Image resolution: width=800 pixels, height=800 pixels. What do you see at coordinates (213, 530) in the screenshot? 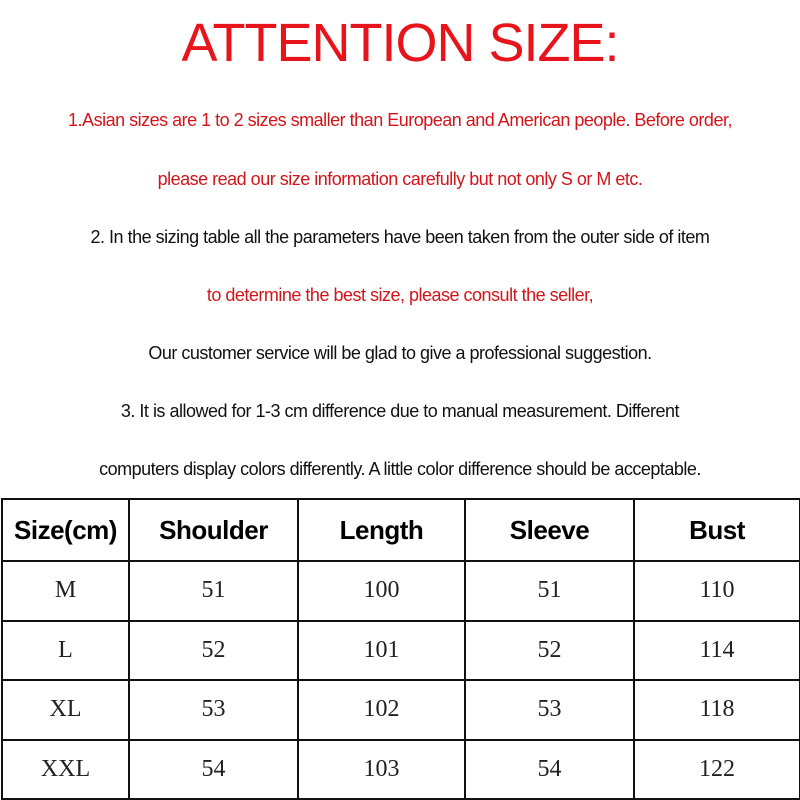
I see `header-shoulder: Shoulder` at bounding box center [213, 530].